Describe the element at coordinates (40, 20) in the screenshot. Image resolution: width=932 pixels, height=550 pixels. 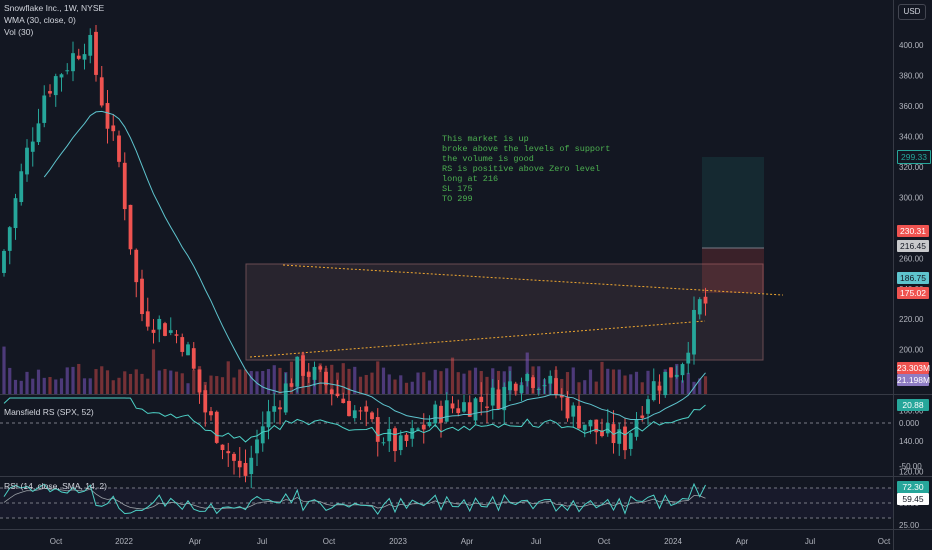
I see `wma-legend: WMA (30, close, 0)` at that location.